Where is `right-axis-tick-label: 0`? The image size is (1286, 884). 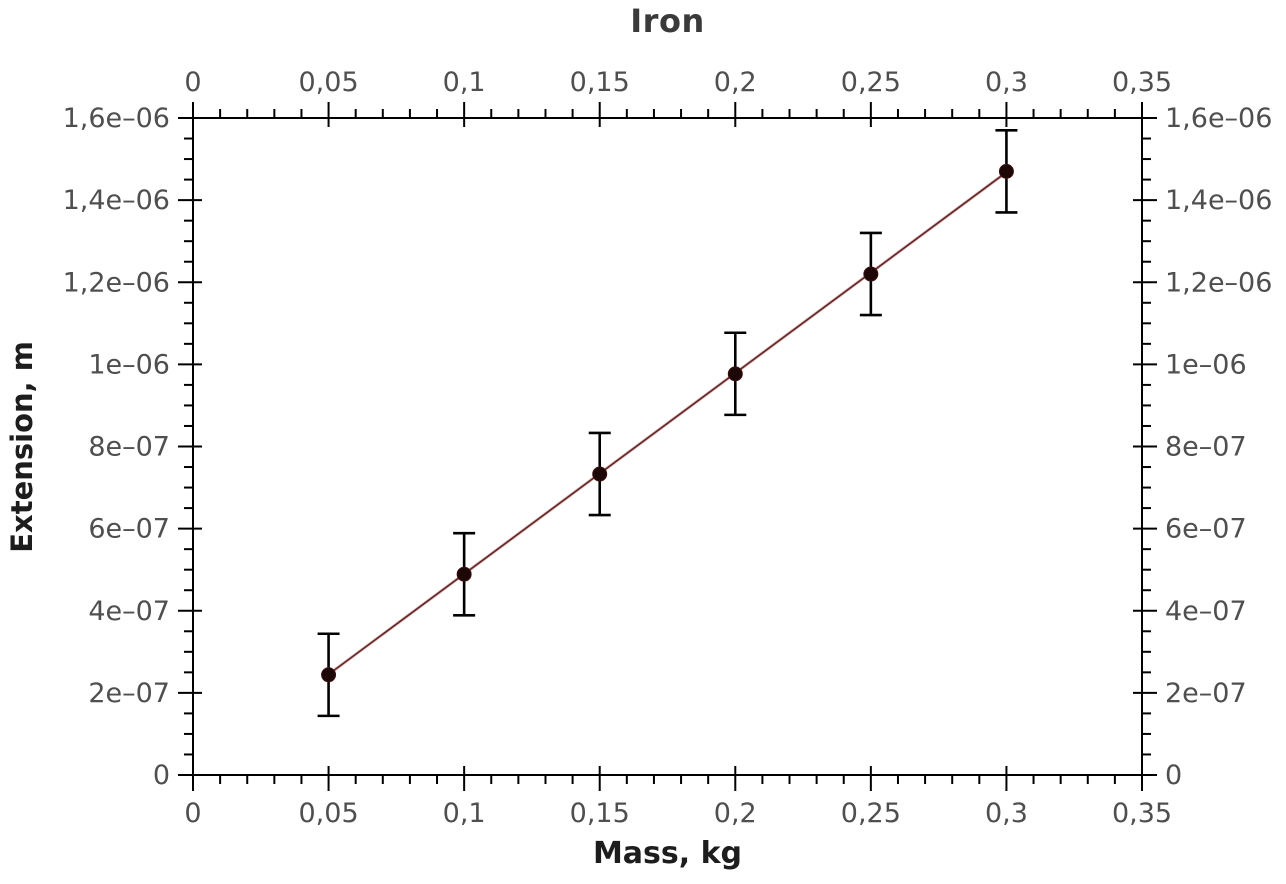 right-axis-tick-label: 0 is located at coordinates (1173, 775).